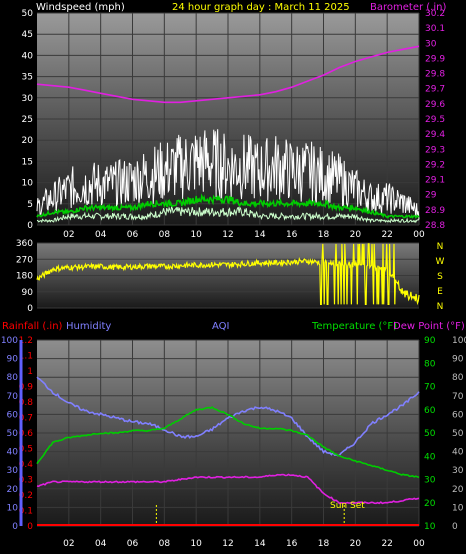  I want to click on climate-x-tick-label: 06, so click(133, 544).